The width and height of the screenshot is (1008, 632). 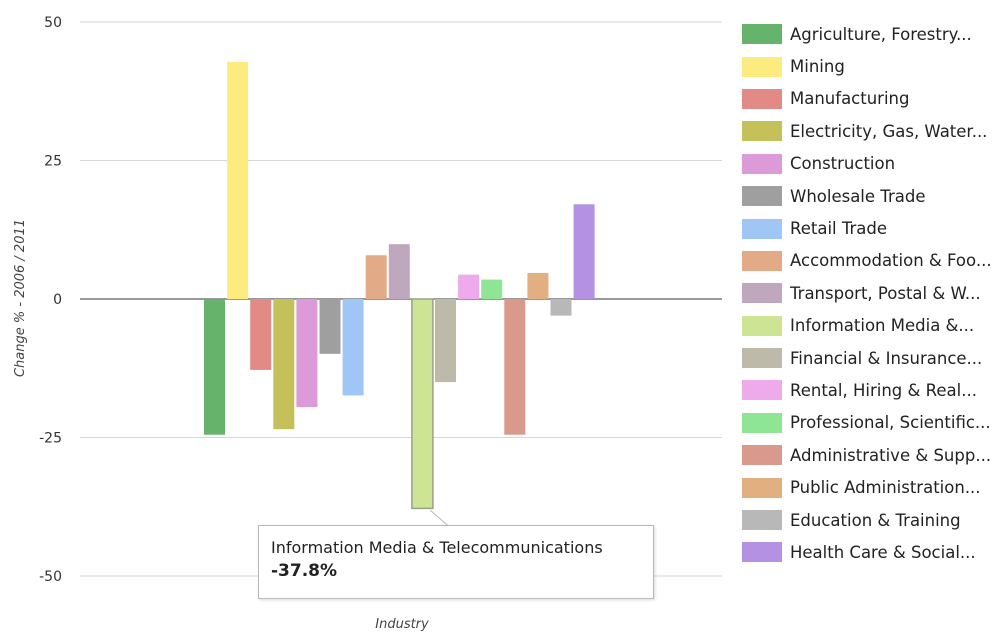 I want to click on legend-label: Wholesale Trade, so click(x=858, y=196).